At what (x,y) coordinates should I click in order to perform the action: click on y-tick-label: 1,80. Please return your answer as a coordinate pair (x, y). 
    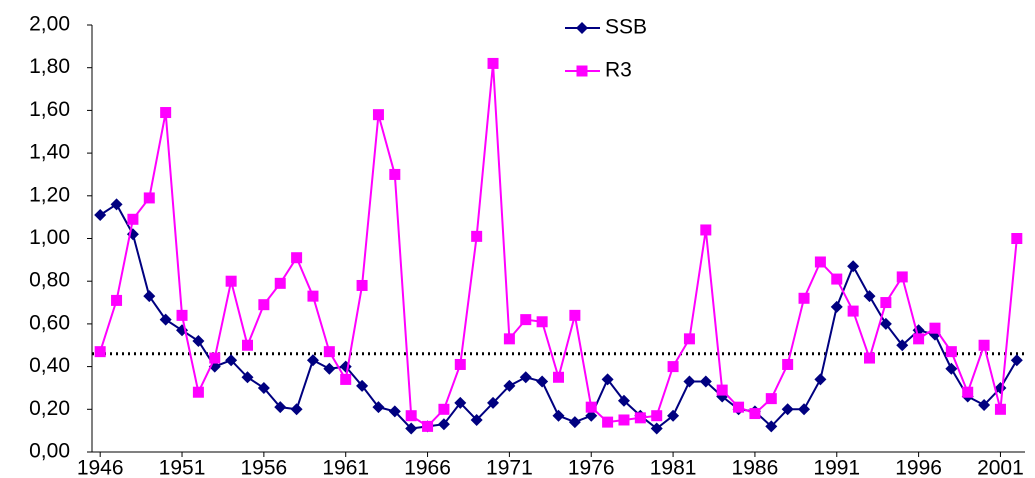
    Looking at the image, I should click on (49, 66).